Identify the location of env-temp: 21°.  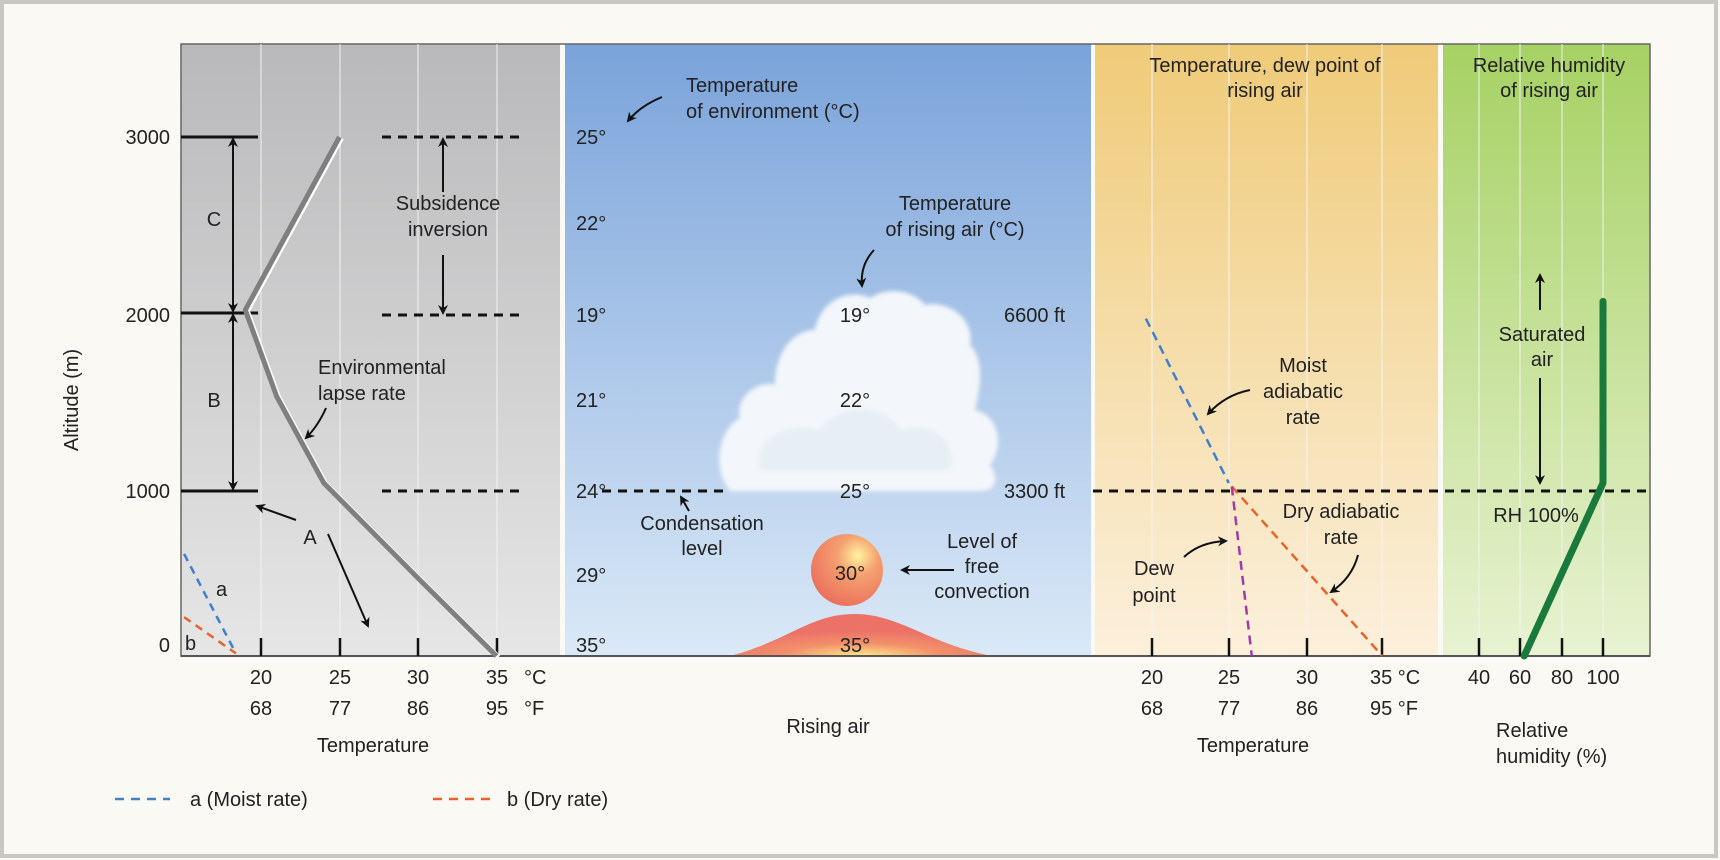
(591, 401).